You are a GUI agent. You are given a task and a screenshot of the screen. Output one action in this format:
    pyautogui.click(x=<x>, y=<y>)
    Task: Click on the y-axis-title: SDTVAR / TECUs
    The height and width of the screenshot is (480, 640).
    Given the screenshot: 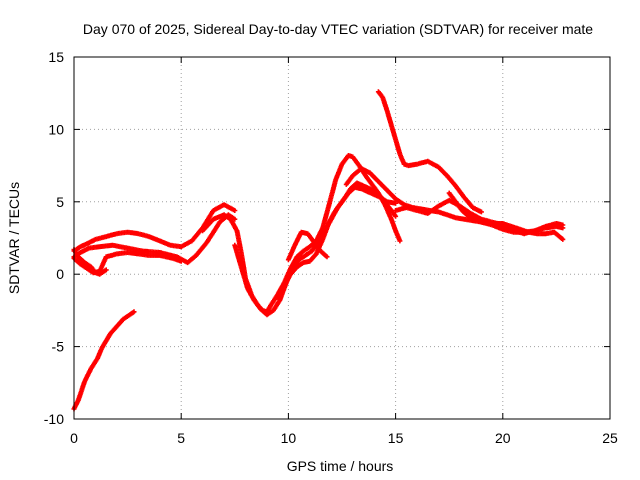 What is the action you would take?
    pyautogui.click(x=14, y=238)
    